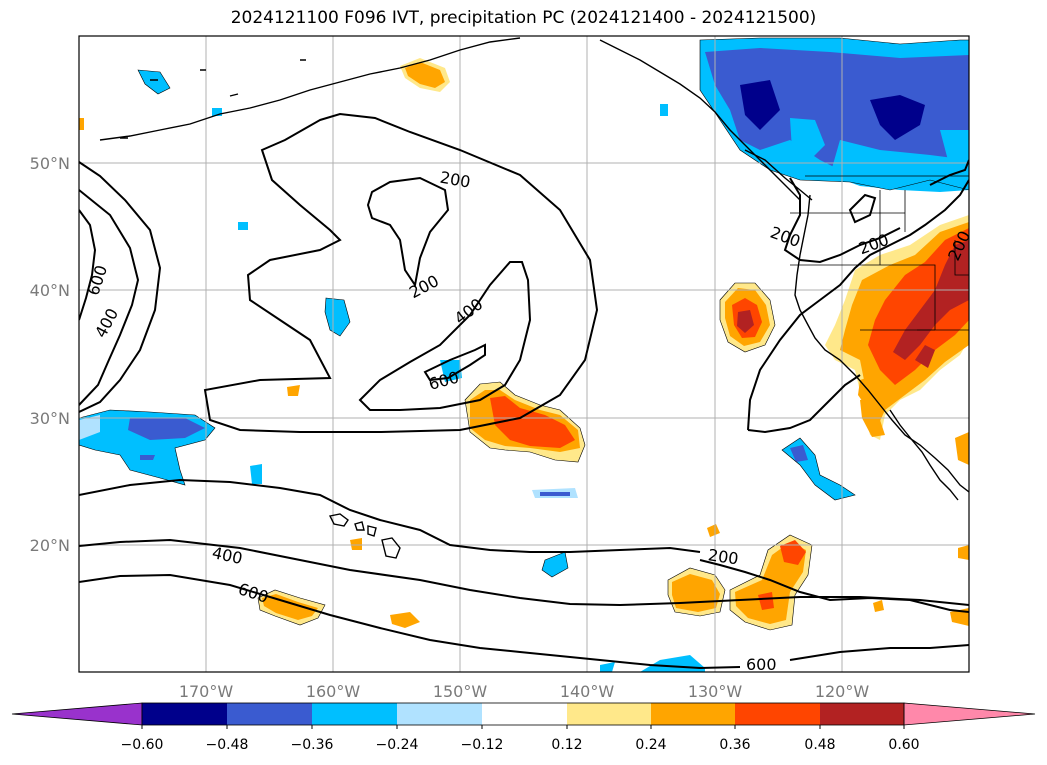 The height and width of the screenshot is (765, 1047). I want to click on ivt-contour-600-south, so click(410, 621).